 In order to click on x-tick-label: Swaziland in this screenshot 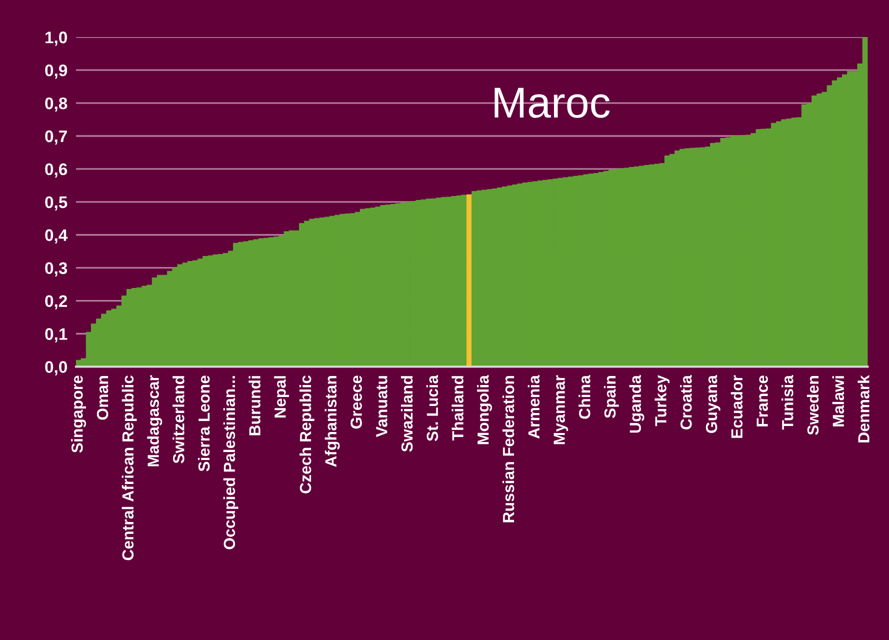, I will do `click(406, 414)`.